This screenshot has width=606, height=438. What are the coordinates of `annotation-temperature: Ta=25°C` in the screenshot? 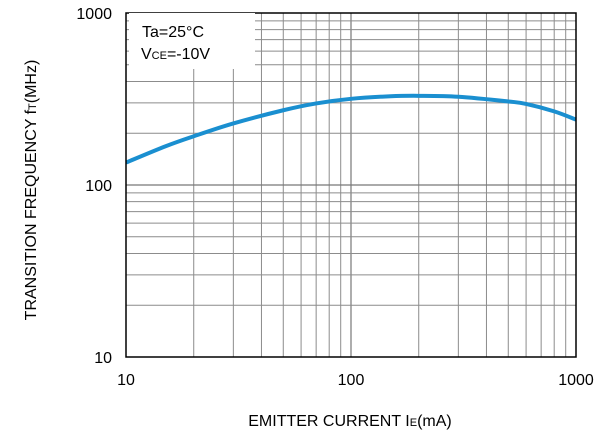 It's located at (173, 32).